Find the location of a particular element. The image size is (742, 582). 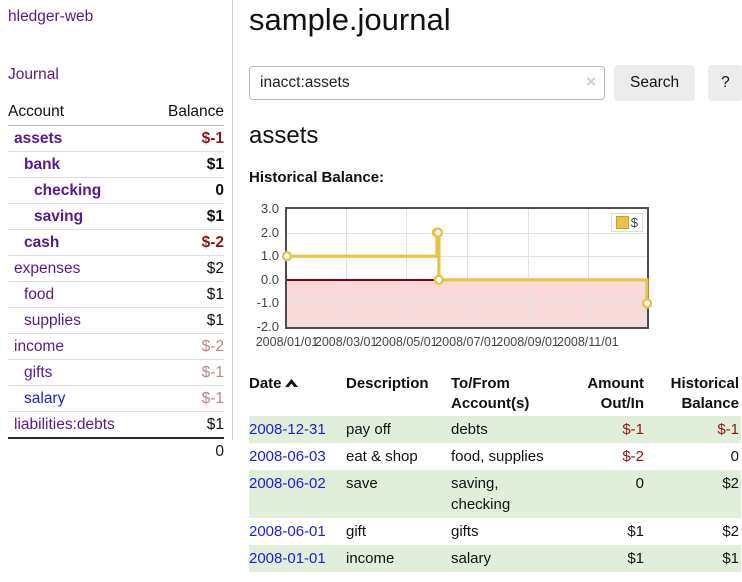

register-accounts: food, supplies is located at coordinates (497, 456).